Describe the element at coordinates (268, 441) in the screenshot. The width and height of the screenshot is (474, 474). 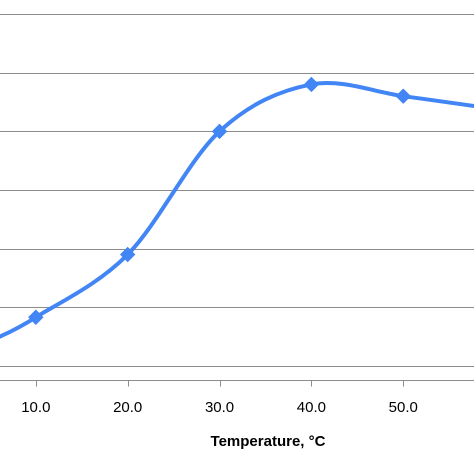
I see `x-axis-title: Temperature, °C` at that location.